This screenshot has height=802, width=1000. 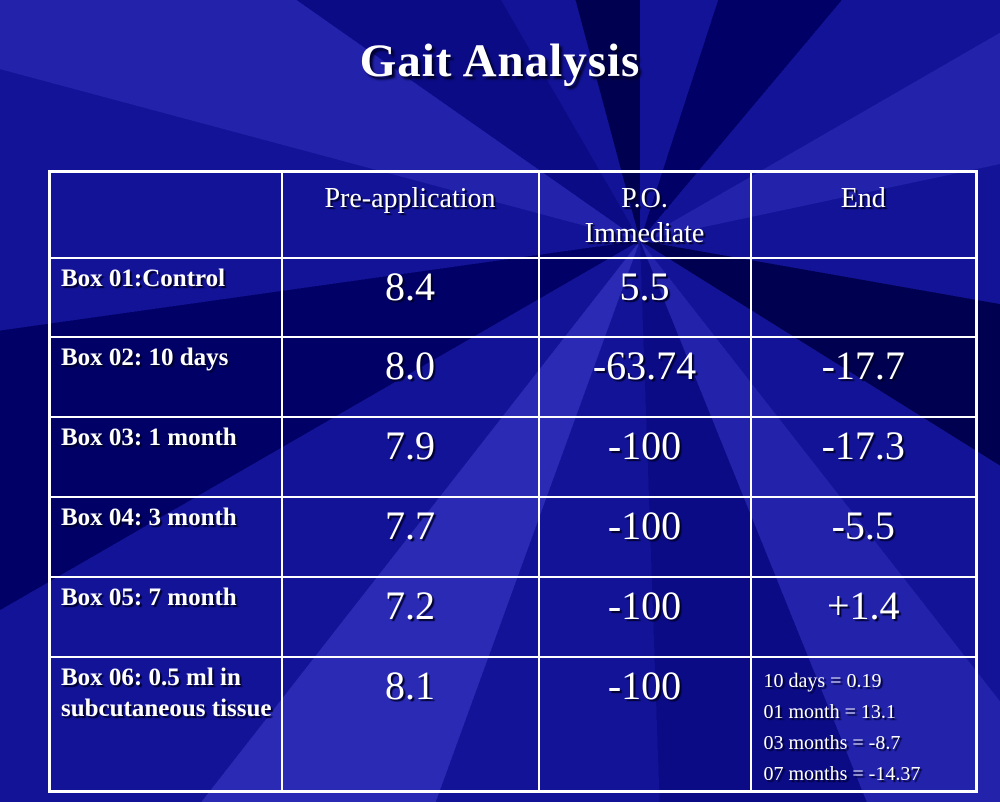 What do you see at coordinates (165, 214) in the screenshot?
I see `header-cell-empty` at bounding box center [165, 214].